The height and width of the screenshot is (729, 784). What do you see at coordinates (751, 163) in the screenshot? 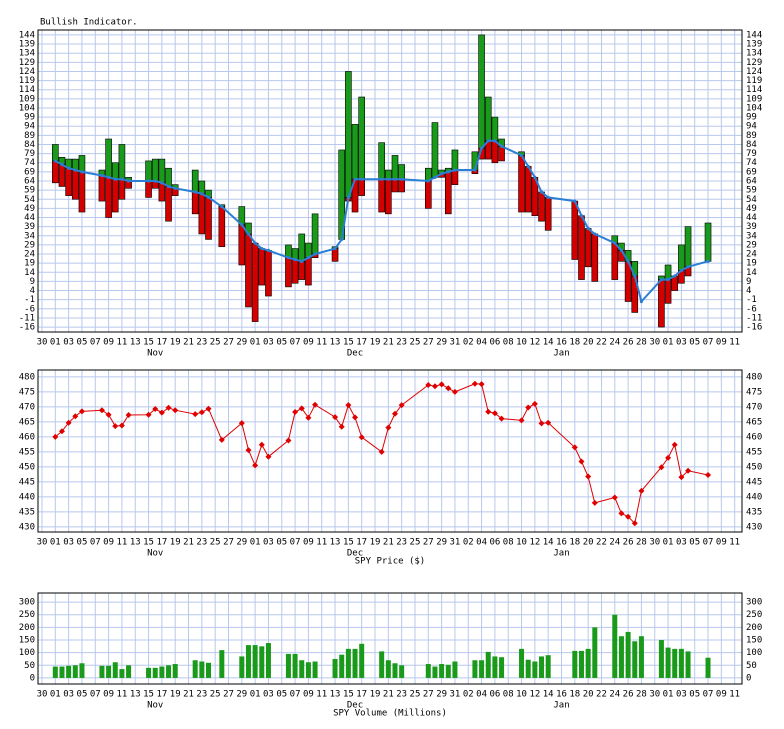
I see `y-tick-label-right: 74` at bounding box center [751, 163].